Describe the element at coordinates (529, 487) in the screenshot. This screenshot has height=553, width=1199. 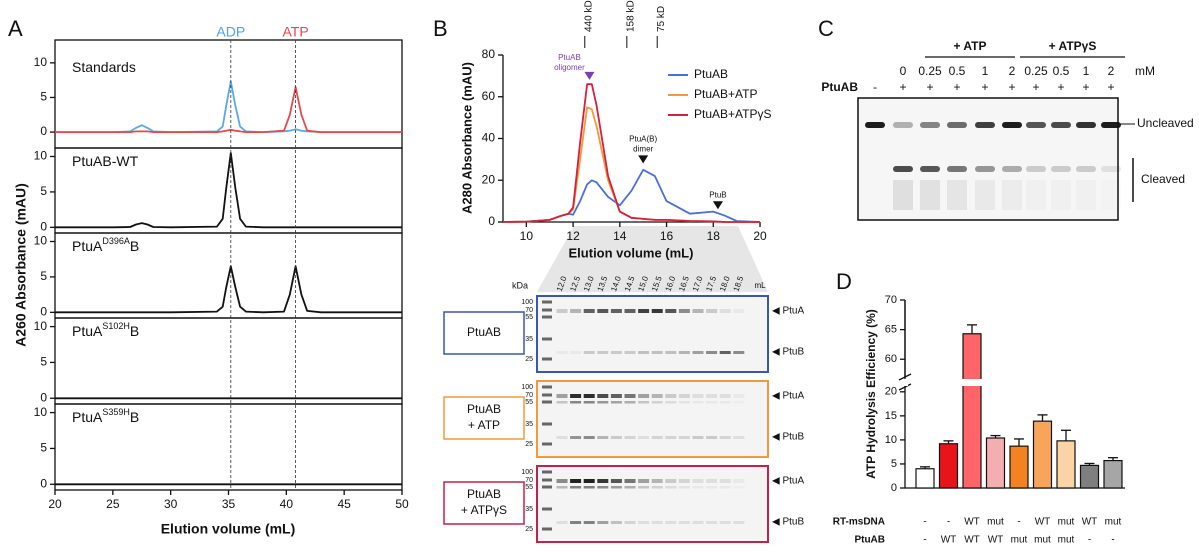
I see `marker-label: 55` at that location.